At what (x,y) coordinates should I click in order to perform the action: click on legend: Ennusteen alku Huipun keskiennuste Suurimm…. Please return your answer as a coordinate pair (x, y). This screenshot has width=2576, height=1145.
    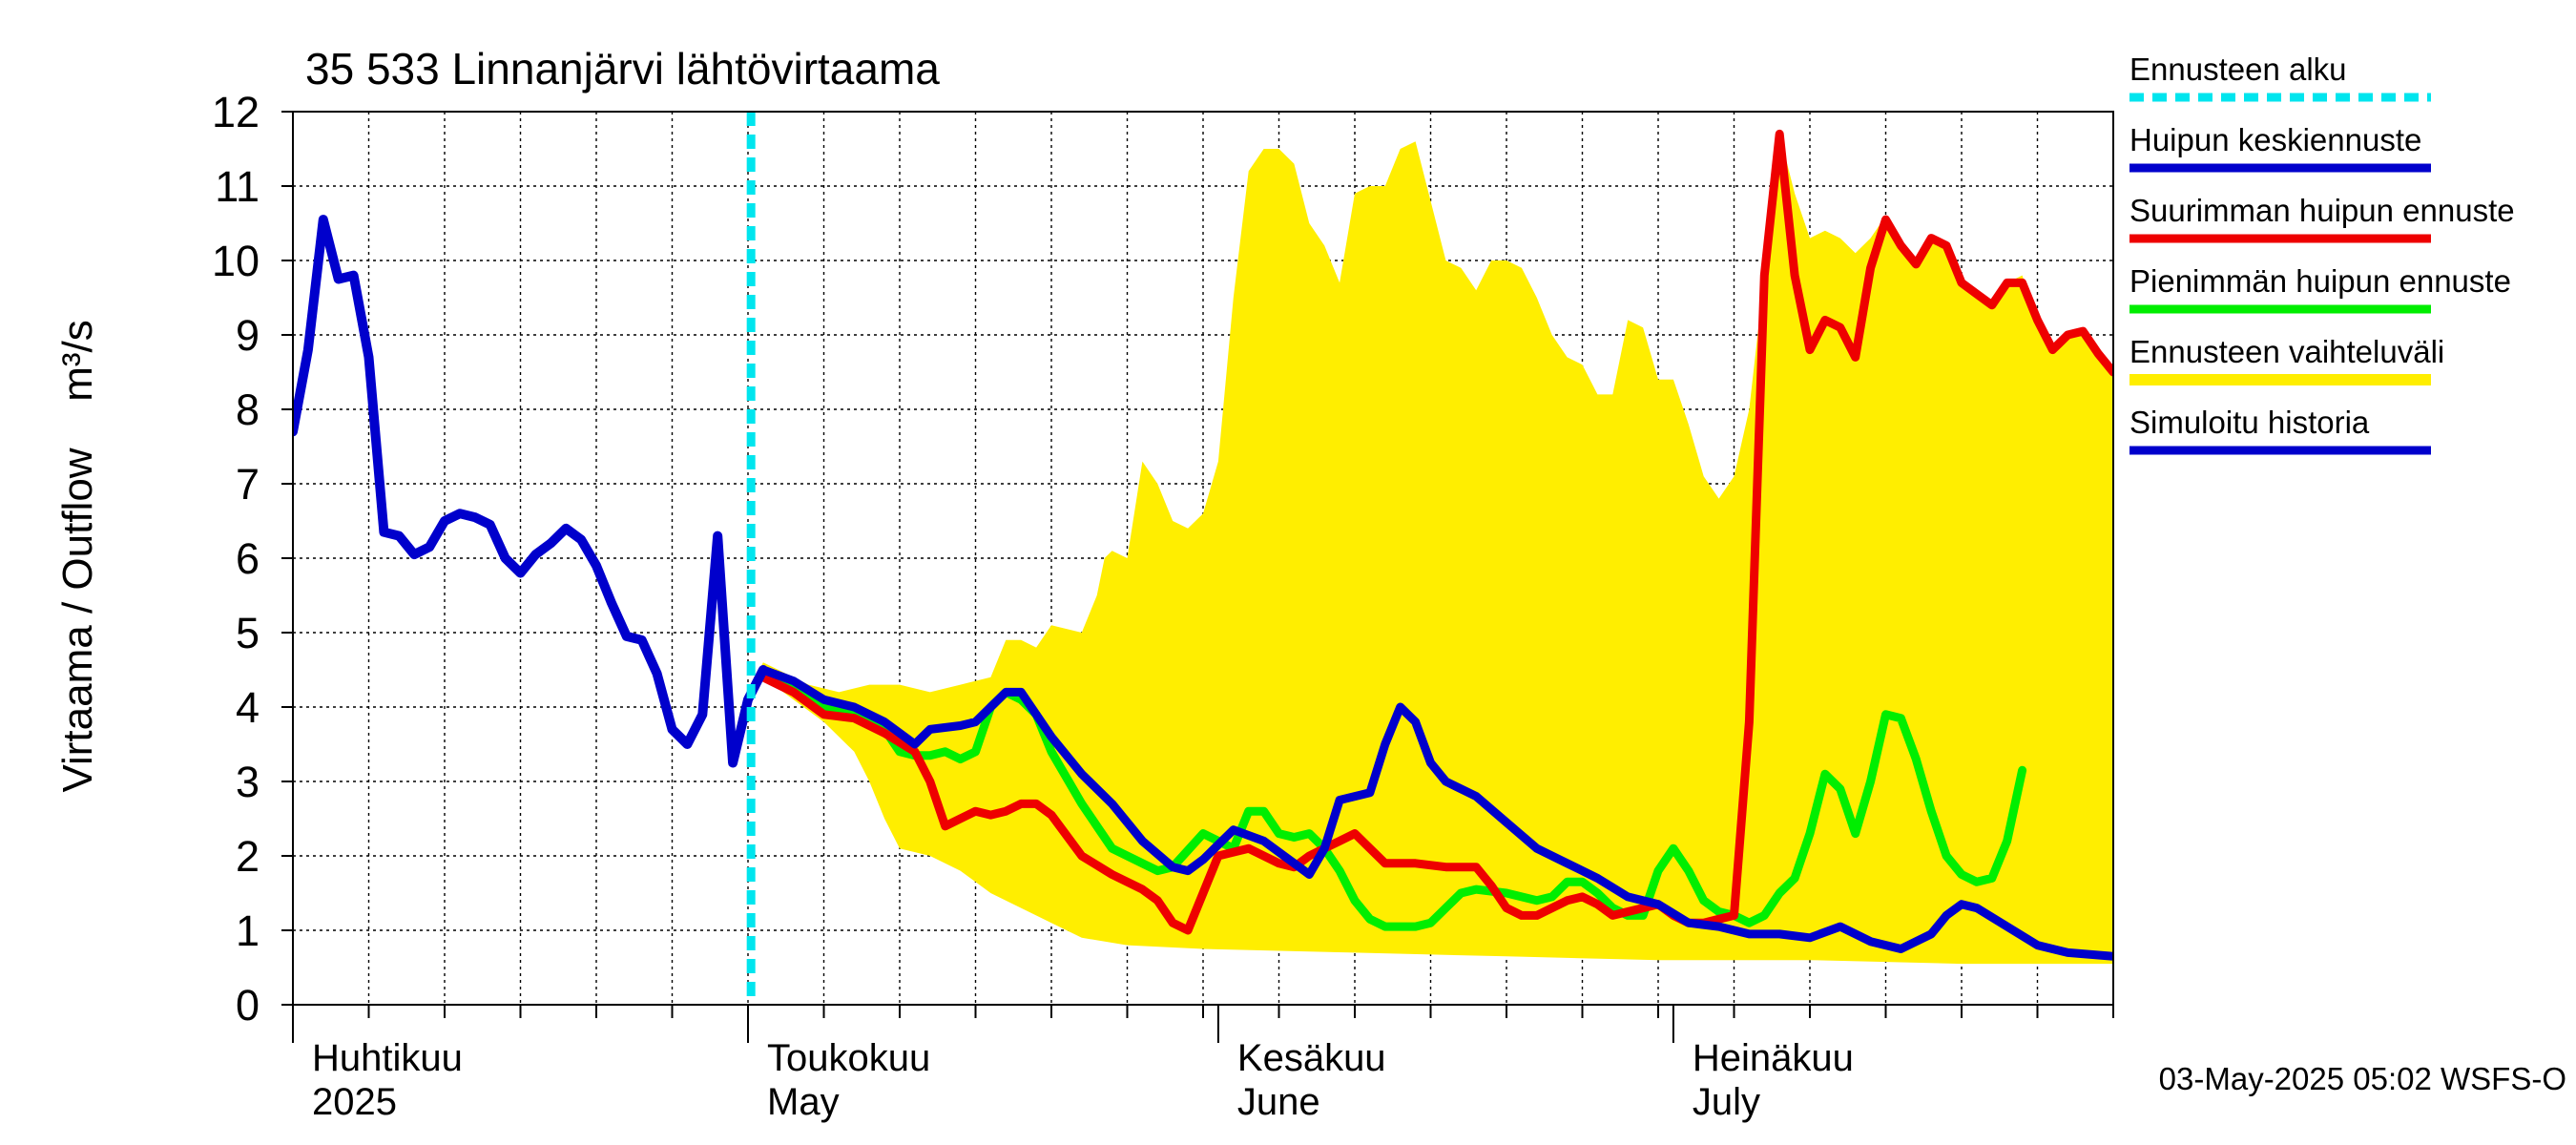
    Looking at the image, I should click on (2322, 254).